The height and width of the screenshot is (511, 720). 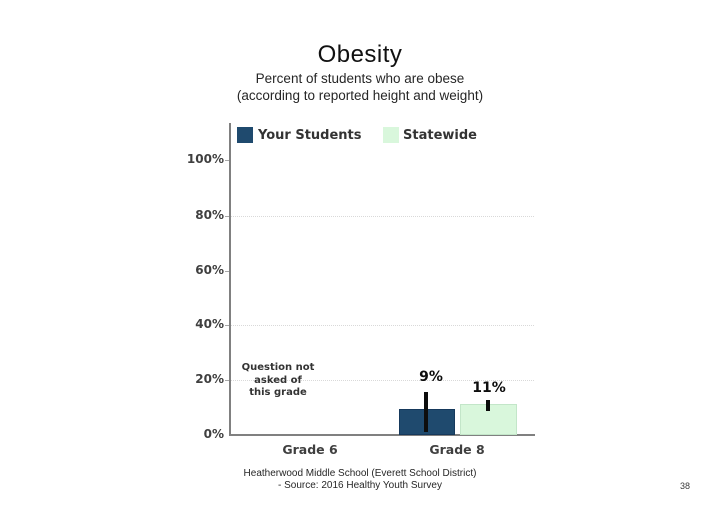 What do you see at coordinates (310, 135) in the screenshot?
I see `legend-label-your-students: Your Students` at bounding box center [310, 135].